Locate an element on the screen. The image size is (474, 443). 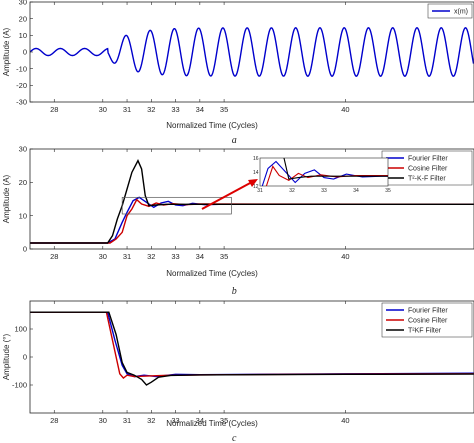
legend: Fourier Filter Cosine Filter T²-K-F Filter is located at coordinates (427, 168).